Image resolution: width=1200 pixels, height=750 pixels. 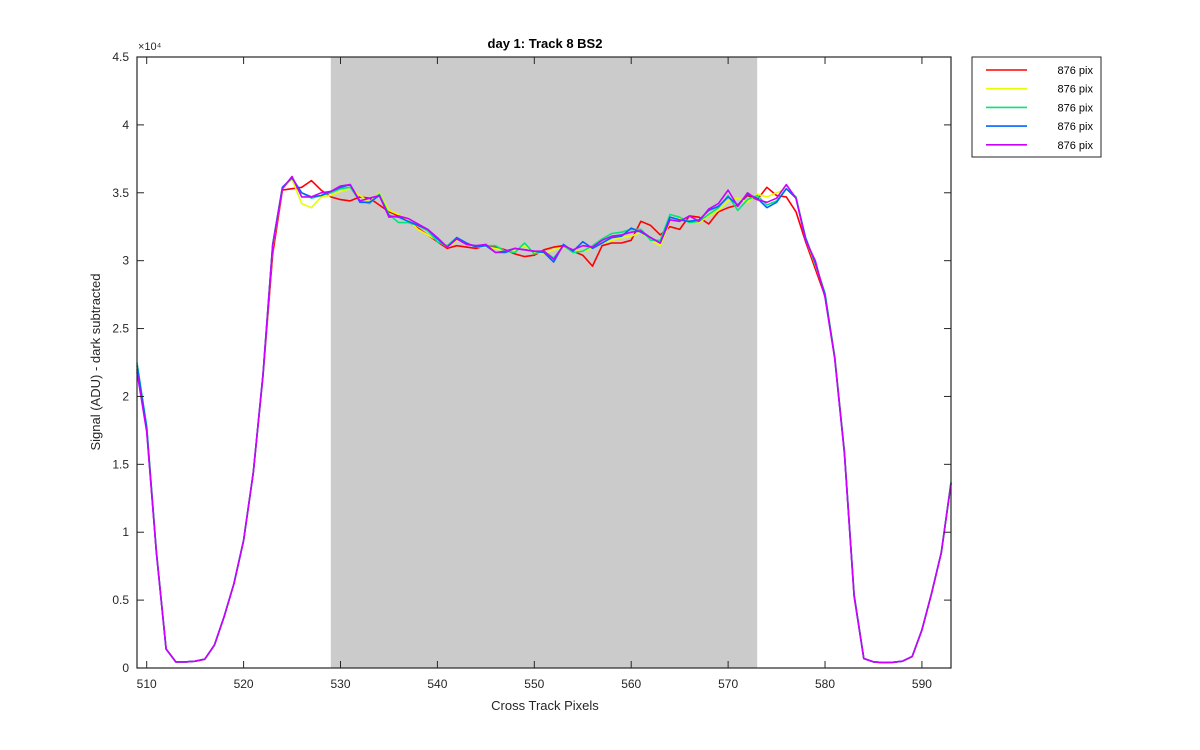 I want to click on legend-label-3: 876 pix, so click(x=1076, y=108).